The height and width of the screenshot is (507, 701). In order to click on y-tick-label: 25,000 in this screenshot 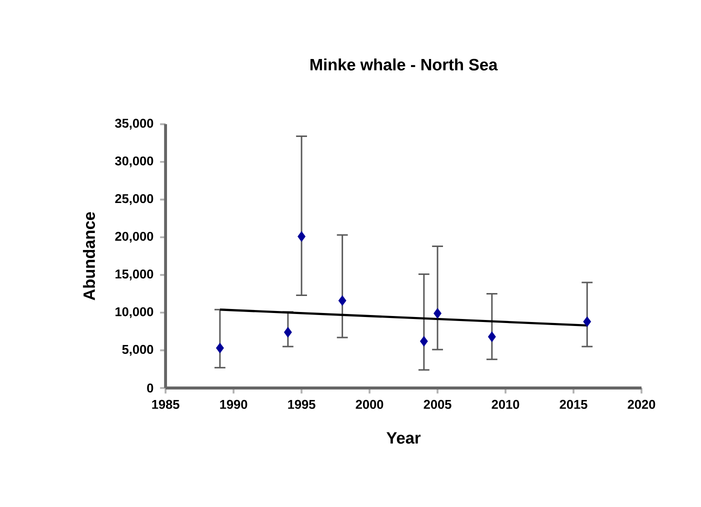, I will do `click(134, 199)`.